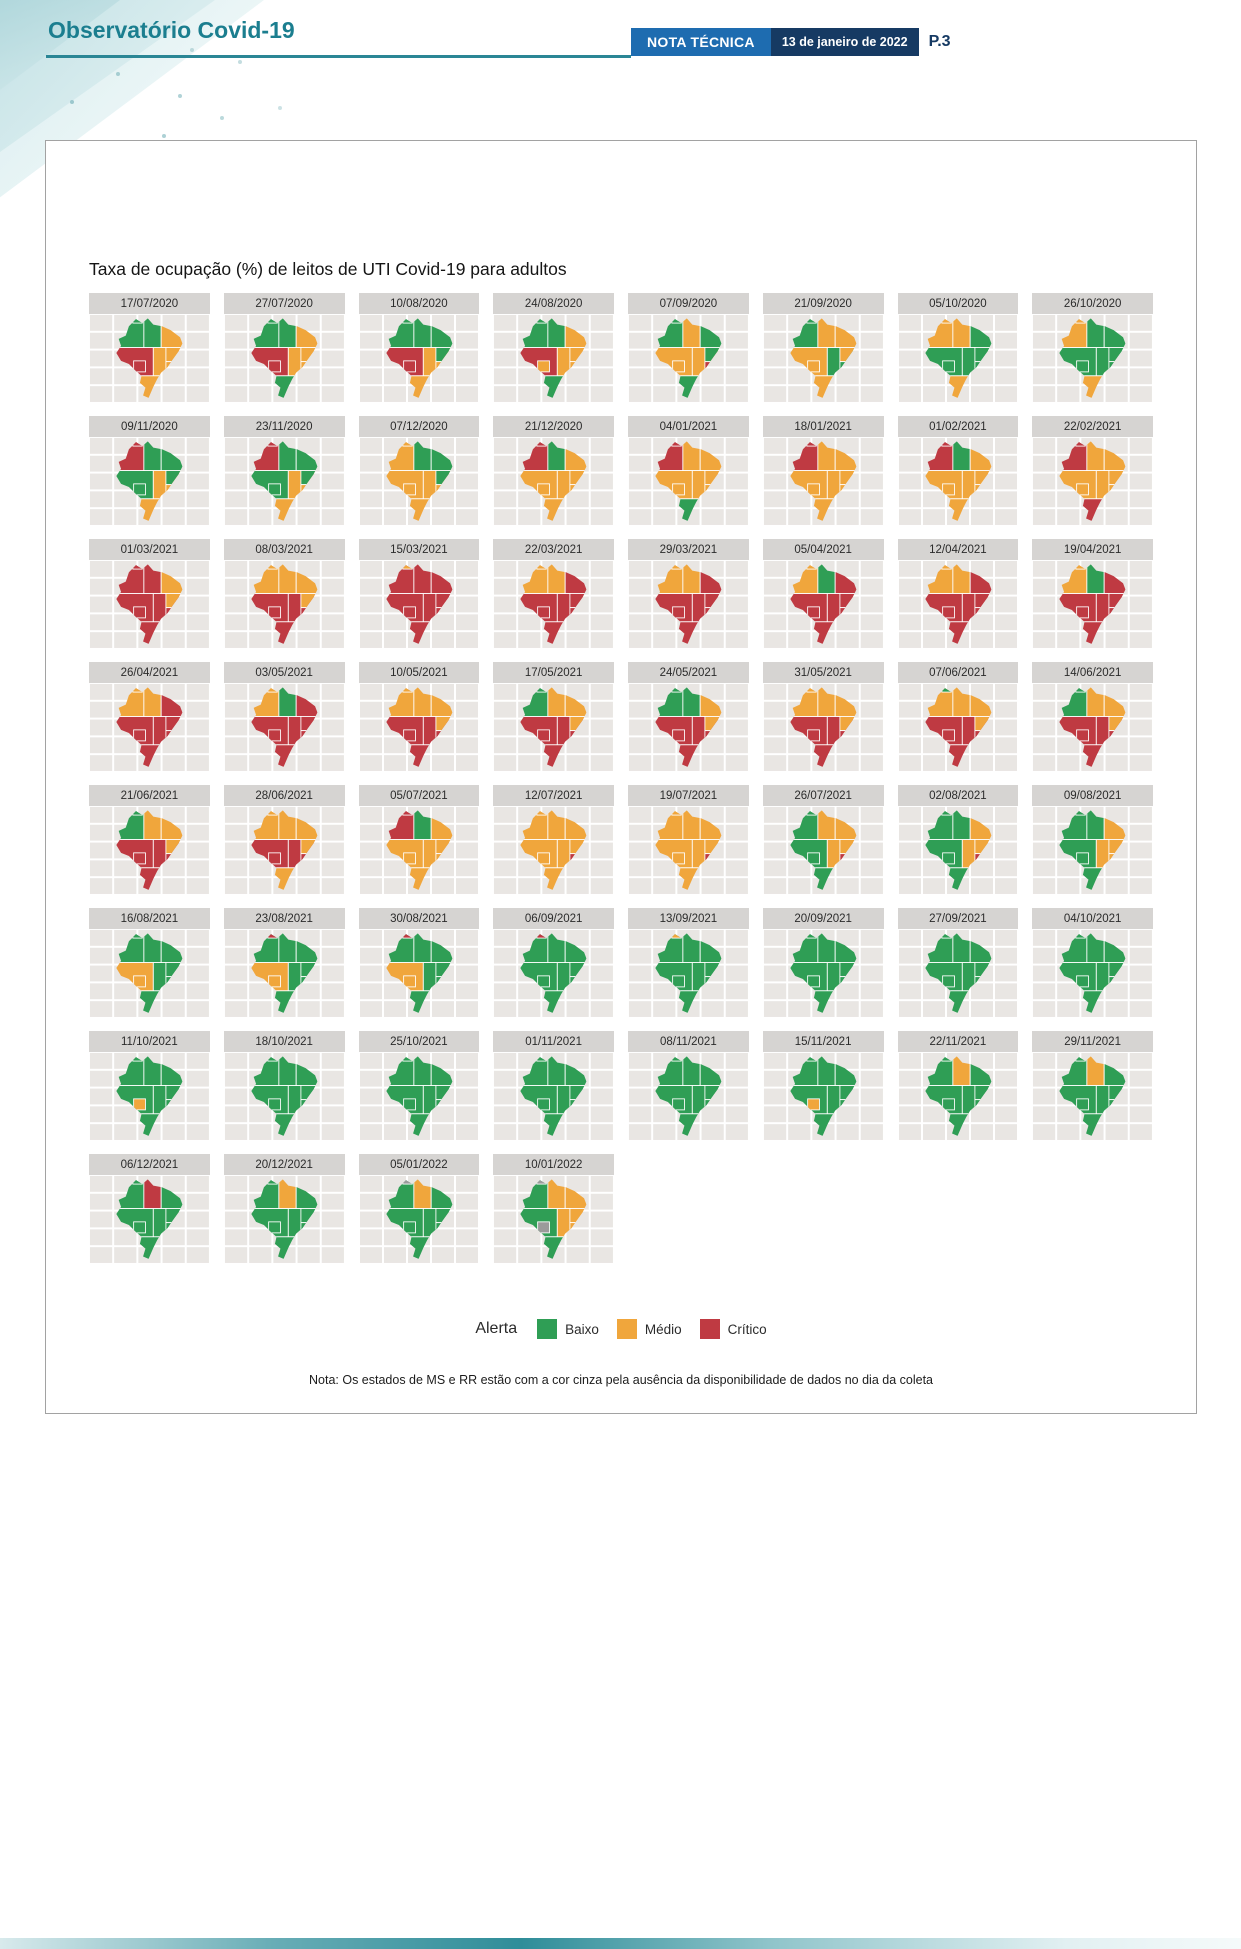 Image resolution: width=1241 pixels, height=1949 pixels. What do you see at coordinates (582, 1329) in the screenshot?
I see `legend-item-label: Baixo` at bounding box center [582, 1329].